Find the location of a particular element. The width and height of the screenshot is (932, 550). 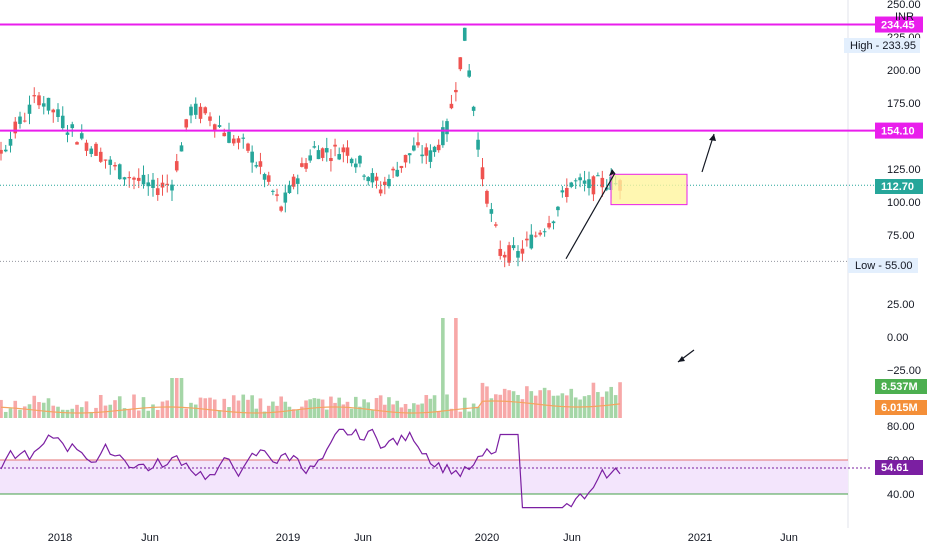

time-tick-label: 2018 is located at coordinates (60, 538).